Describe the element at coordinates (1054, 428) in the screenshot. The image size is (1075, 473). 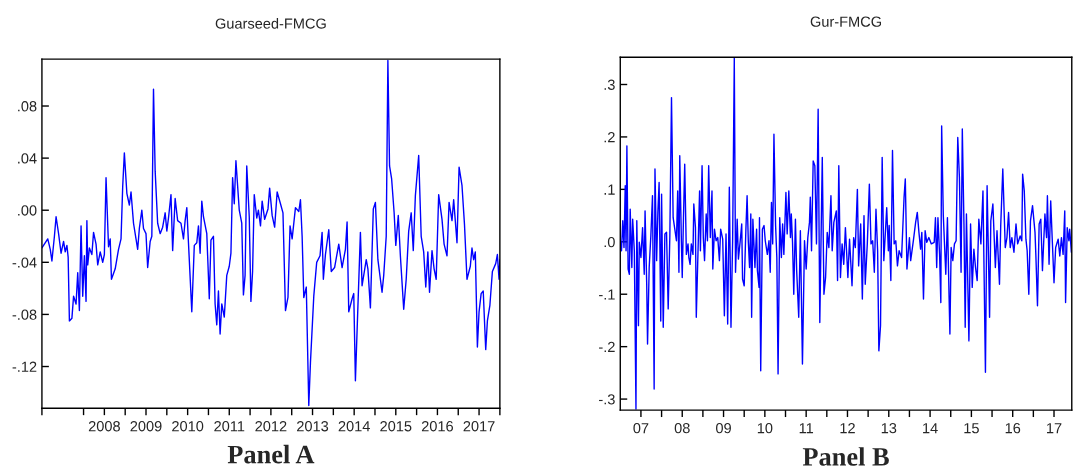
I see `x-tick-label: 17` at that location.